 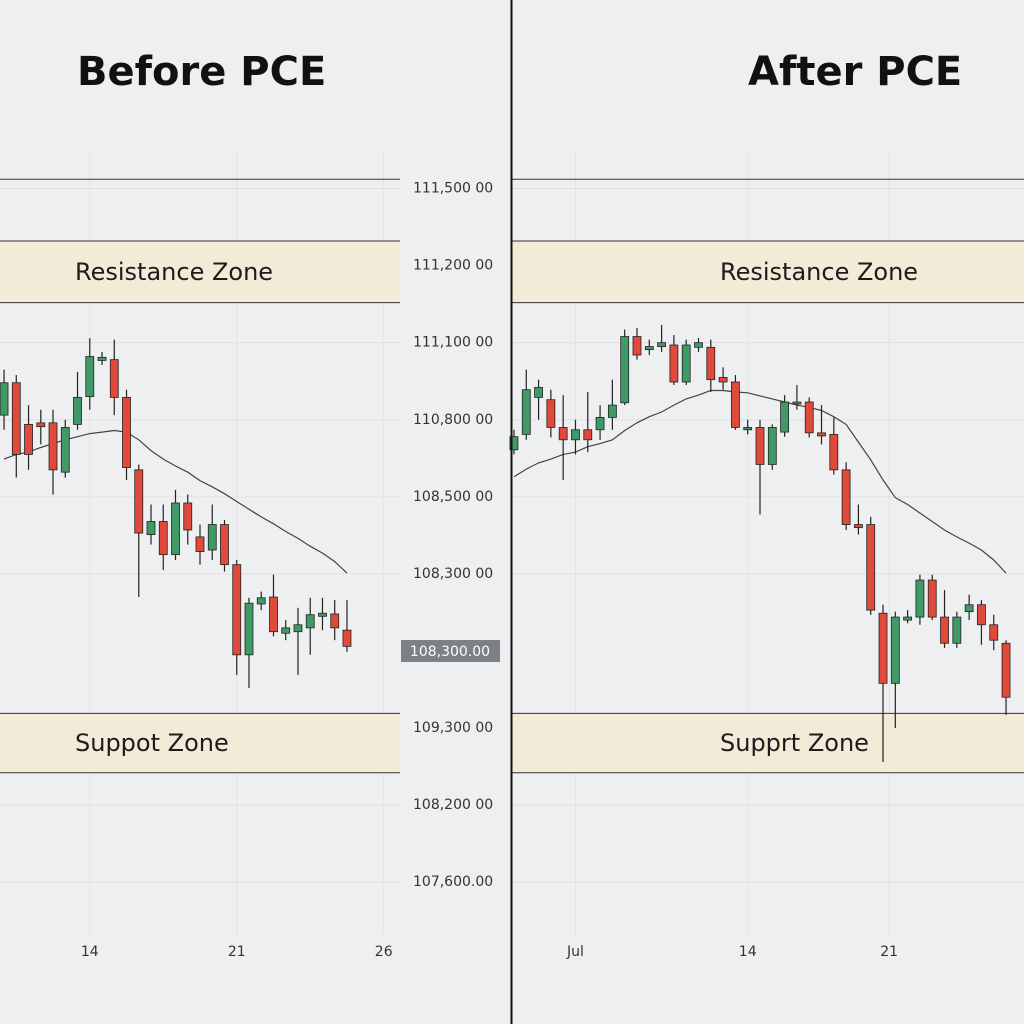 I want to click on price-tag, so click(x=450, y=650).